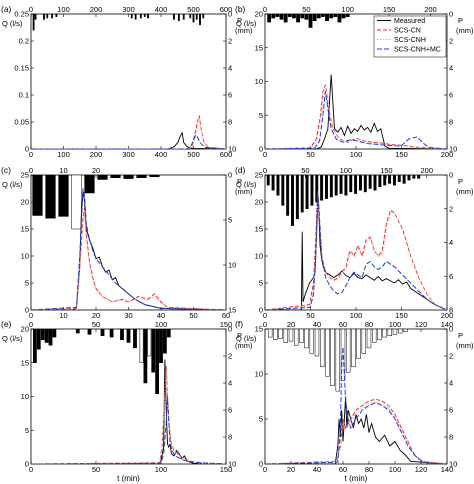 This screenshot has height=484, width=474. Describe the element at coordinates (25, 202) in the screenshot. I see `y-tick-label: 20` at that location.